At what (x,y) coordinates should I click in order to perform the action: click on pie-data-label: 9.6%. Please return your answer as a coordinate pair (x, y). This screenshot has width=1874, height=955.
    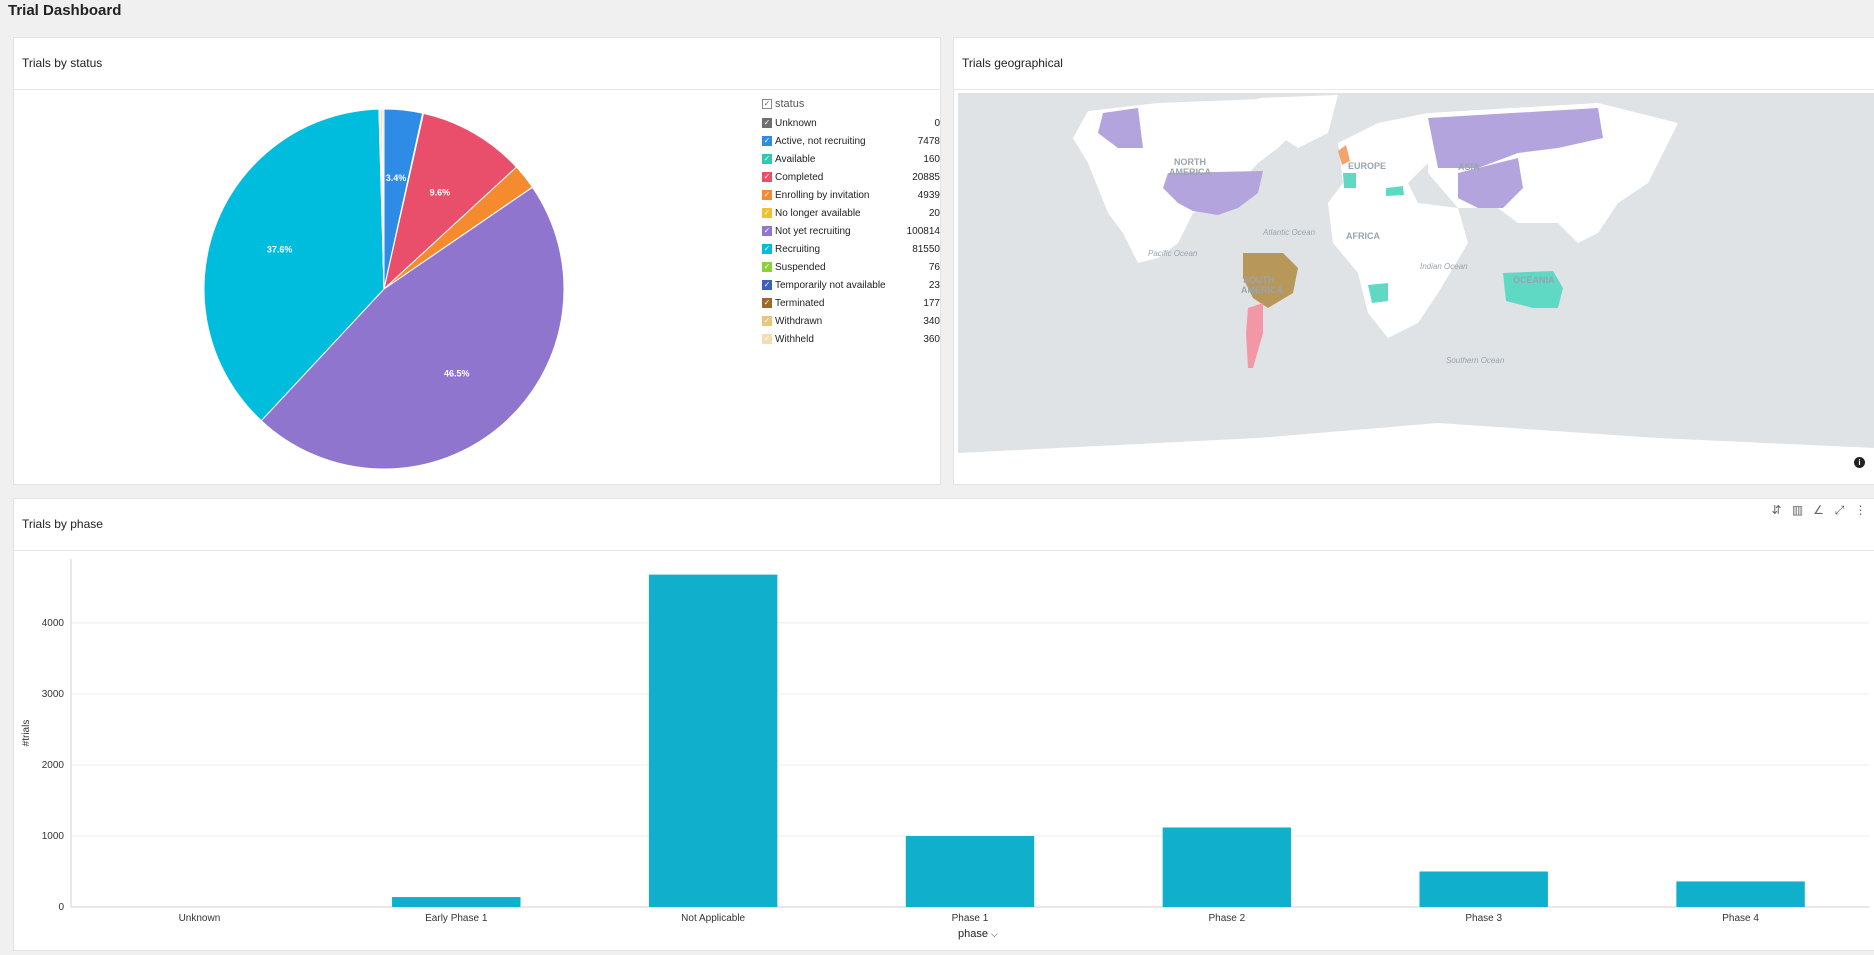
    Looking at the image, I should click on (440, 192).